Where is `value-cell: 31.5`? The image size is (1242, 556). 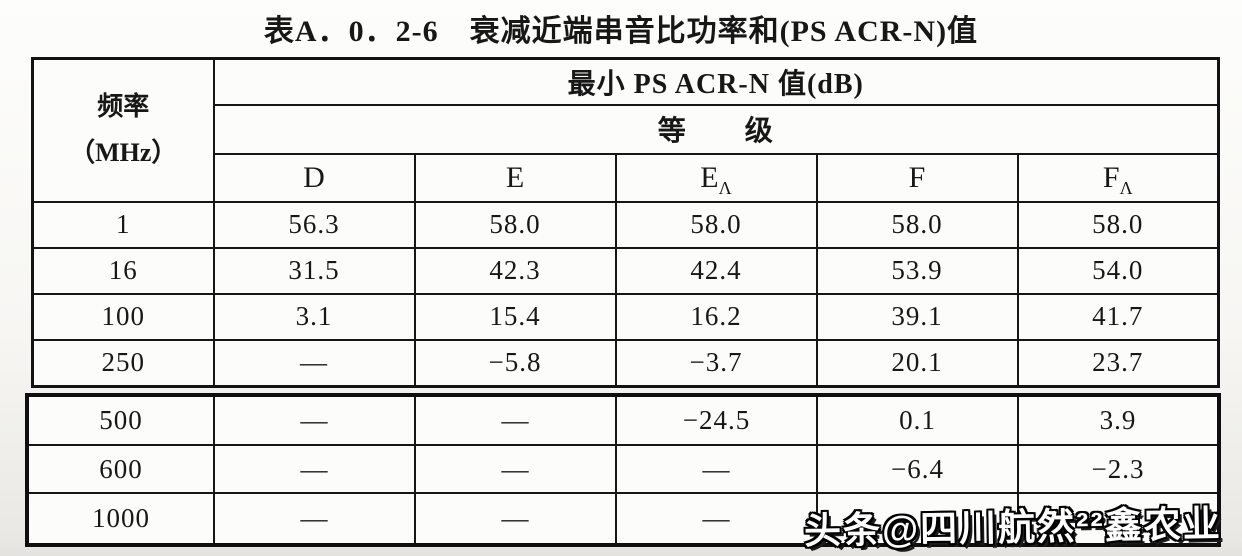 value-cell: 31.5 is located at coordinates (314, 270).